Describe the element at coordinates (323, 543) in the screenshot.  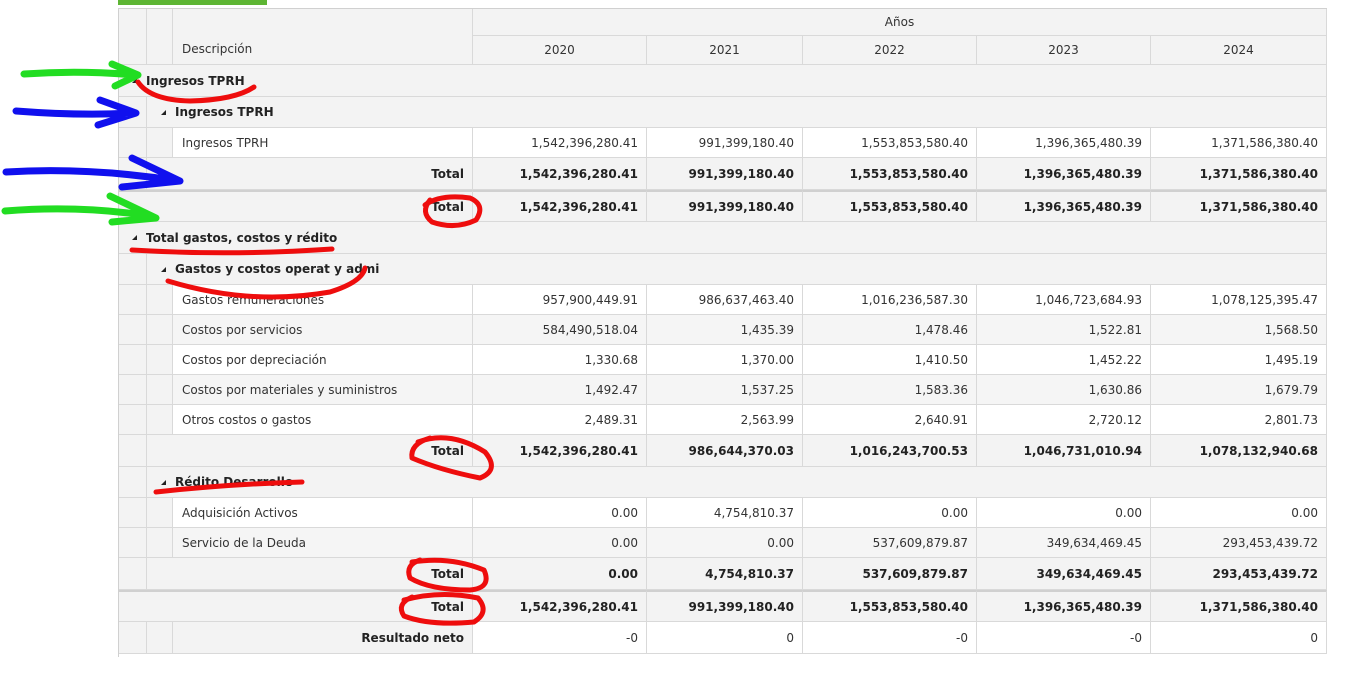
I see `row-label: Servicio de la Deuda` at that location.